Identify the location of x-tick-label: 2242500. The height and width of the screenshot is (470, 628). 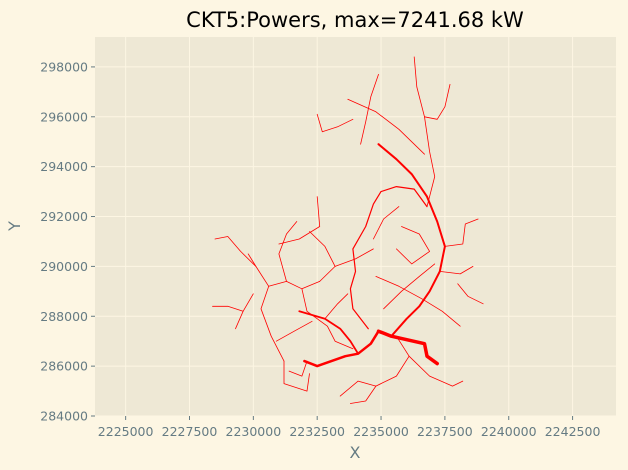
(573, 431).